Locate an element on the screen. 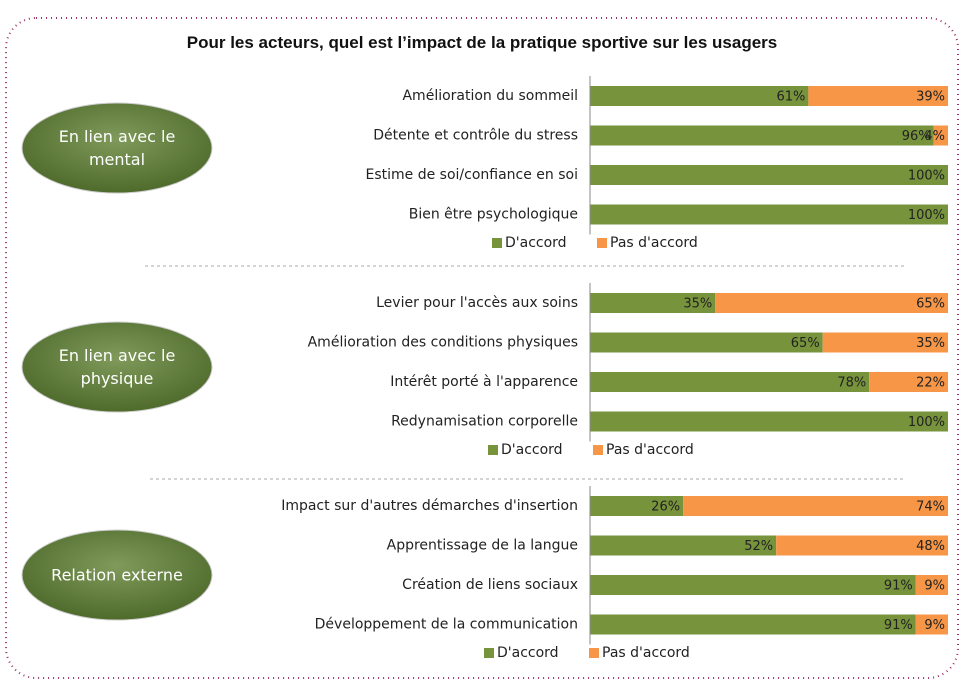 This screenshot has width=964, height=683. value-label: 26% is located at coordinates (665, 507).